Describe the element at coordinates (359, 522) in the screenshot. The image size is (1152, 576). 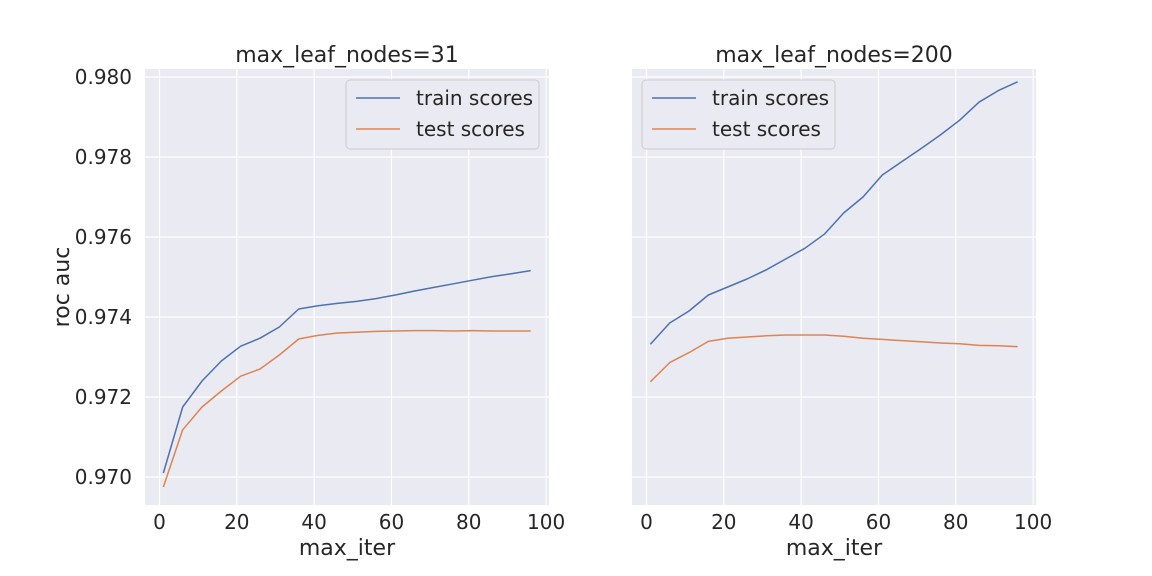
I see `x-ticks-left: 0 20 40 60 80 100` at that location.